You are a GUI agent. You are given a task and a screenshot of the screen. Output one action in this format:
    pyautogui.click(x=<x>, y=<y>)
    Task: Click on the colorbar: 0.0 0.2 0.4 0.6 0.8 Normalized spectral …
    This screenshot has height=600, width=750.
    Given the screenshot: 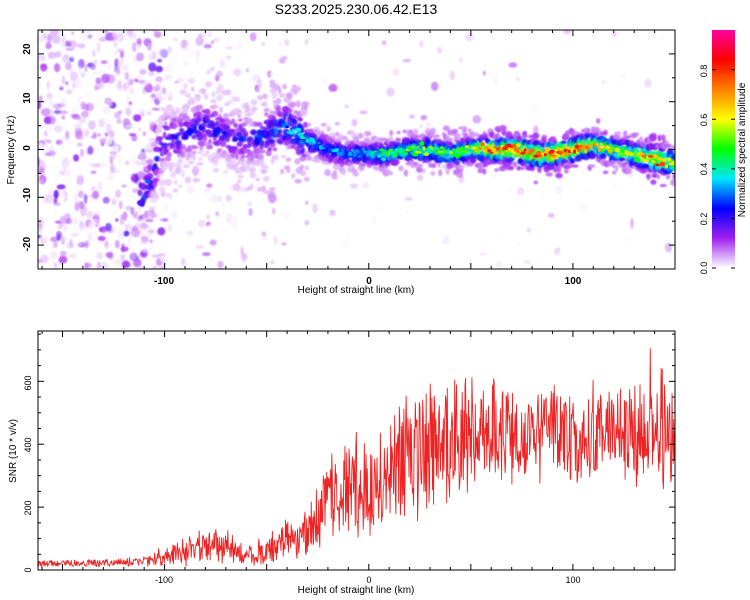 What is the action you would take?
    pyautogui.click(x=723, y=152)
    